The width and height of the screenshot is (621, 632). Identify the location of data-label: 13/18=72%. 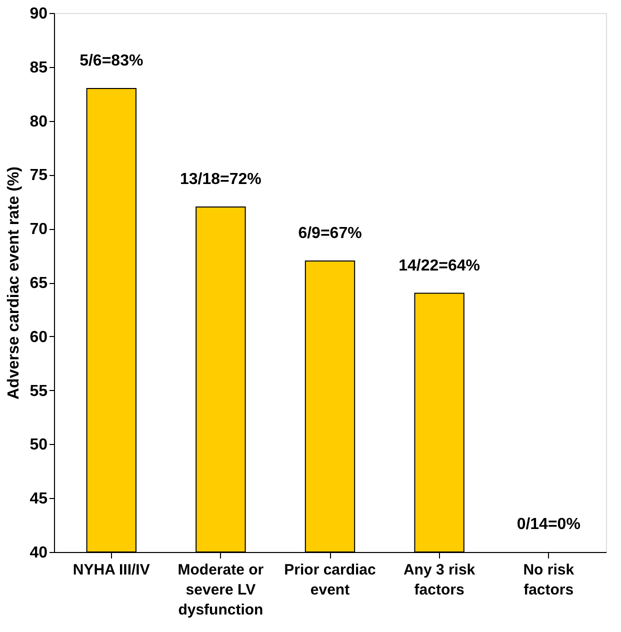
(221, 179).